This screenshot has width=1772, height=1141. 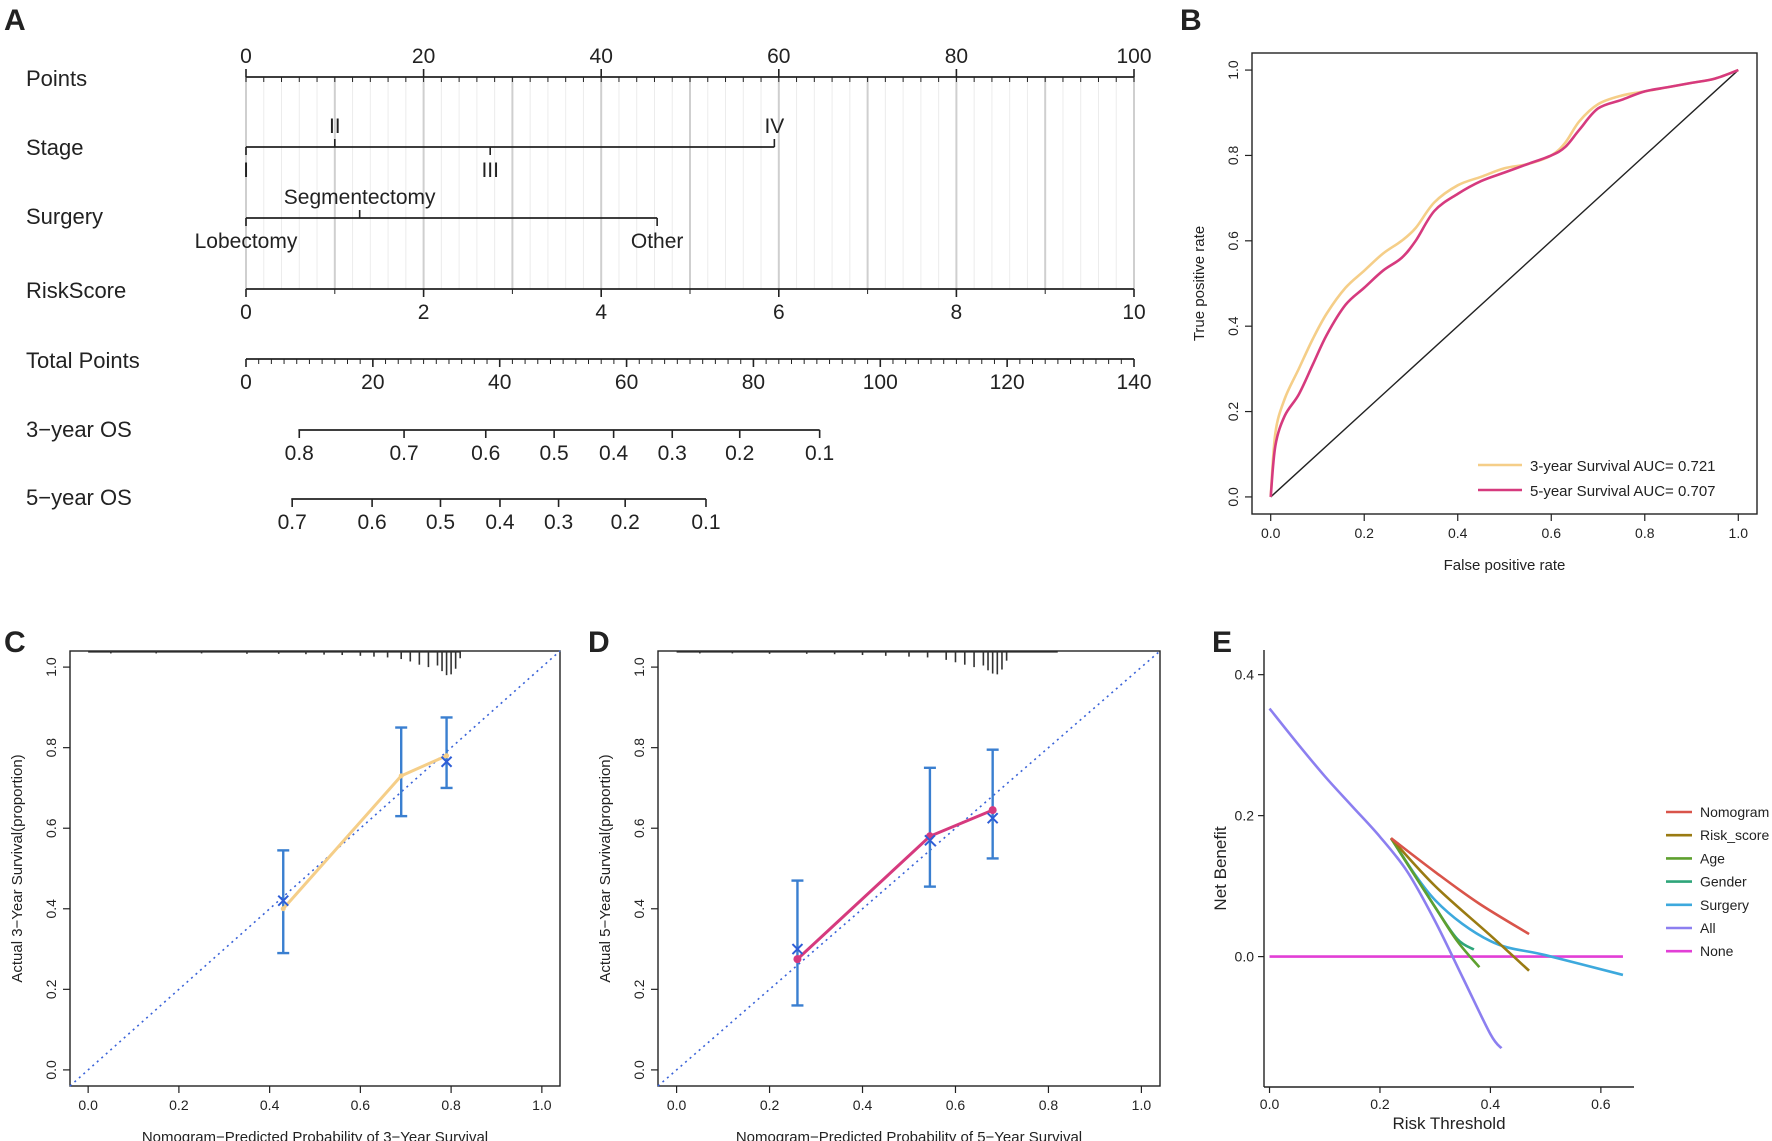 What do you see at coordinates (360, 197) in the screenshot?
I see `nomogram-tick-label: Segmentectomy` at bounding box center [360, 197].